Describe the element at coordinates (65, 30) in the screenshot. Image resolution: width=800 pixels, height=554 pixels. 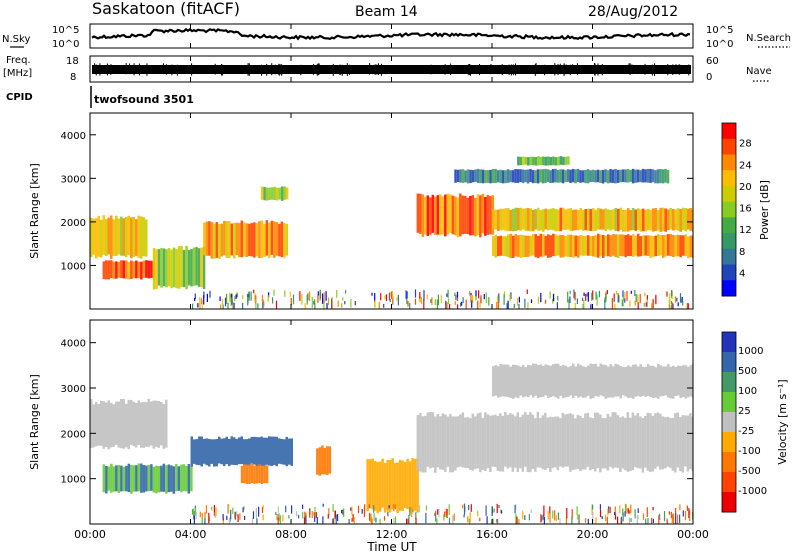
I see `nsky-tick-top: 10^5` at that location.